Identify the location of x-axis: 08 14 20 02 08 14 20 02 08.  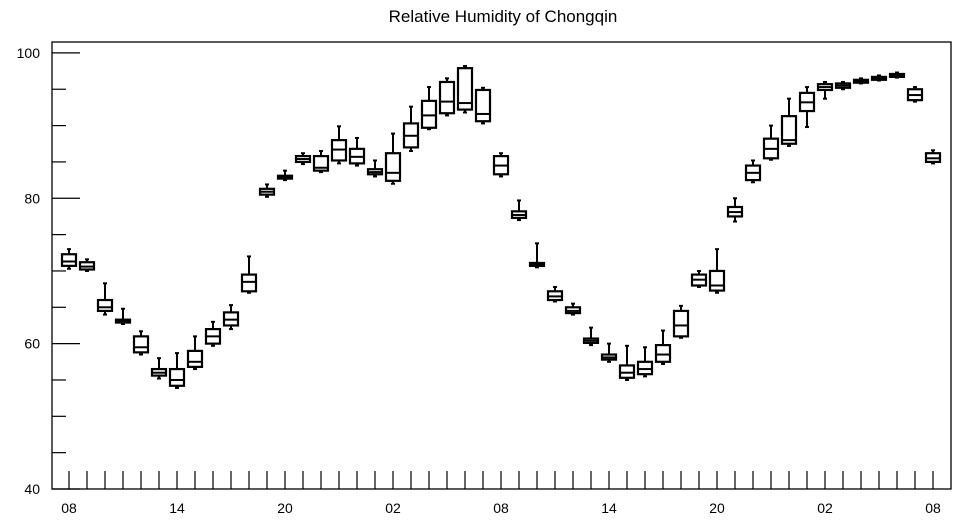
(501, 493).